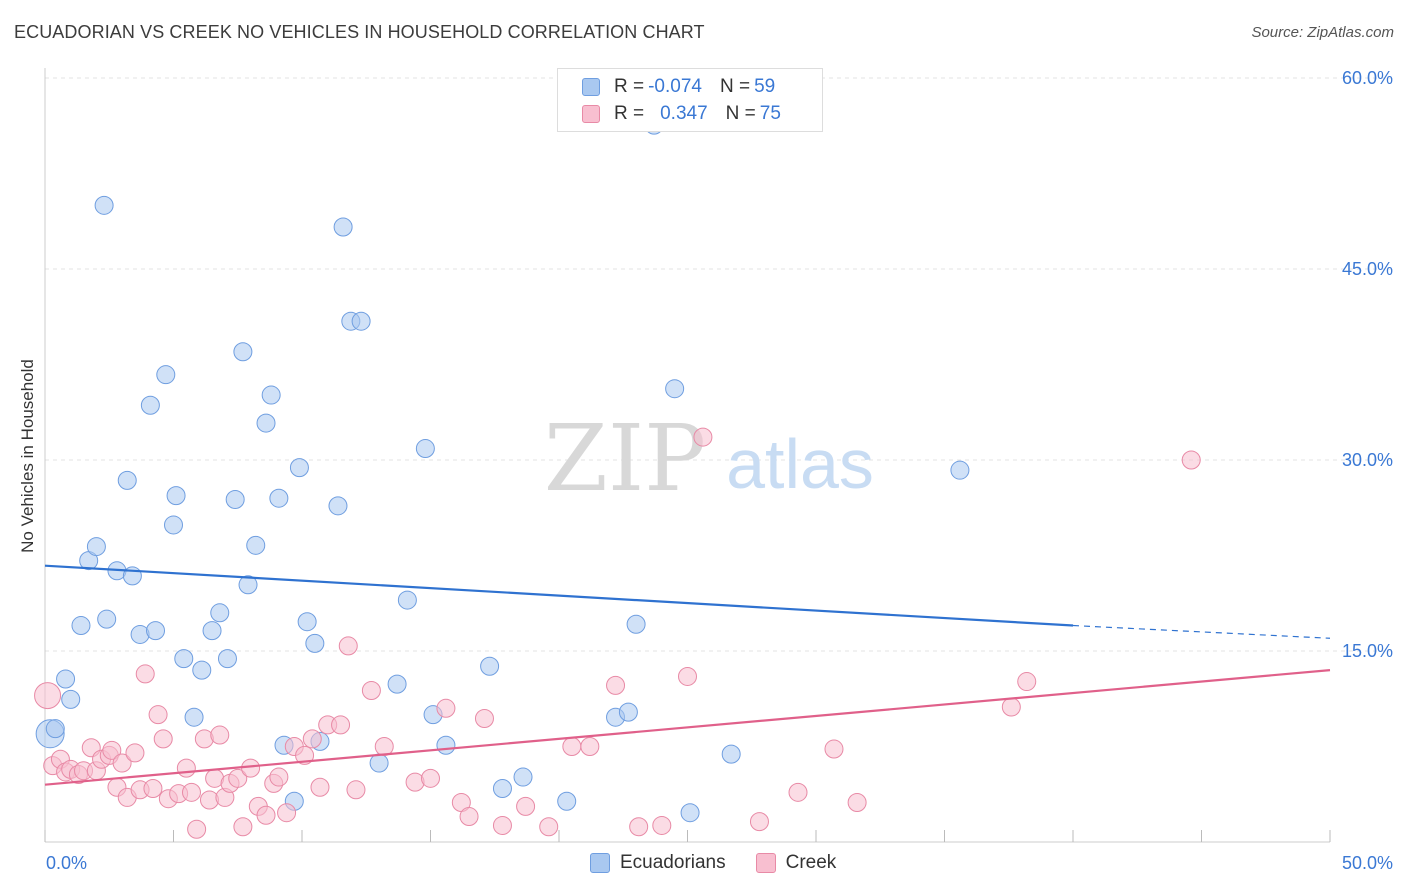  I want to click on series-legend: Ecuadorians Creek, so click(728, 863).